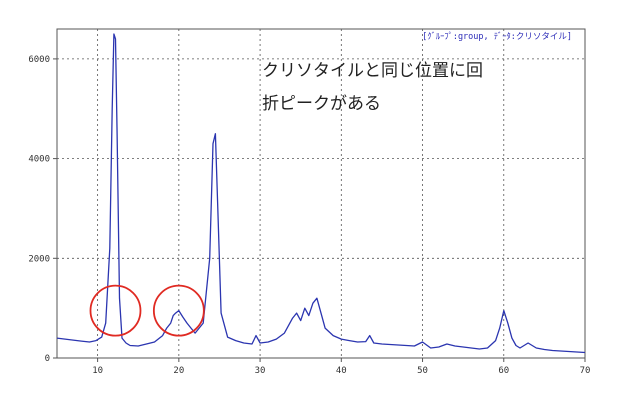 This screenshot has width=621, height=408. What do you see at coordinates (39, 259) in the screenshot?
I see `y-tick-label: 2000` at bounding box center [39, 259].